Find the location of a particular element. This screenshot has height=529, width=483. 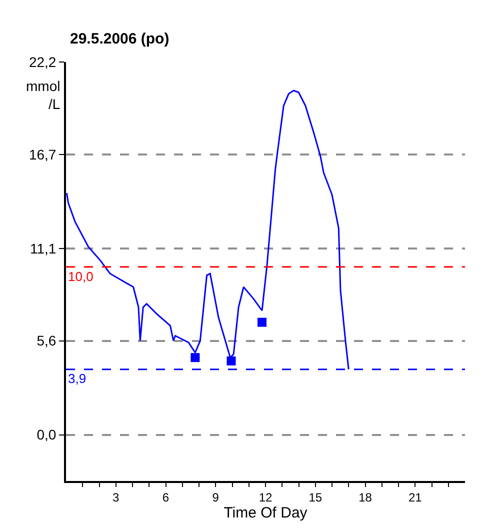

x-tick-label: 3 is located at coordinates (116, 497).